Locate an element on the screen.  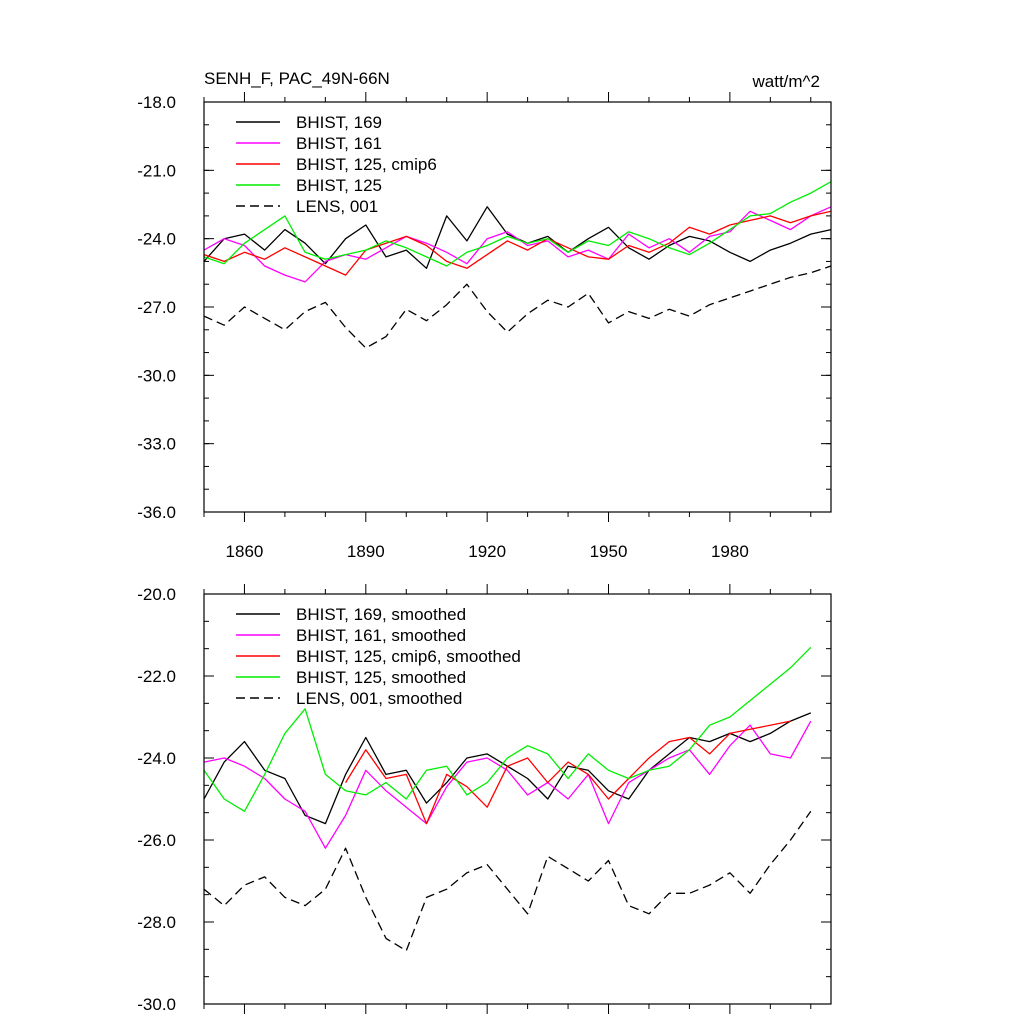
top-y-tick-label: -33.0 is located at coordinates (156, 444).